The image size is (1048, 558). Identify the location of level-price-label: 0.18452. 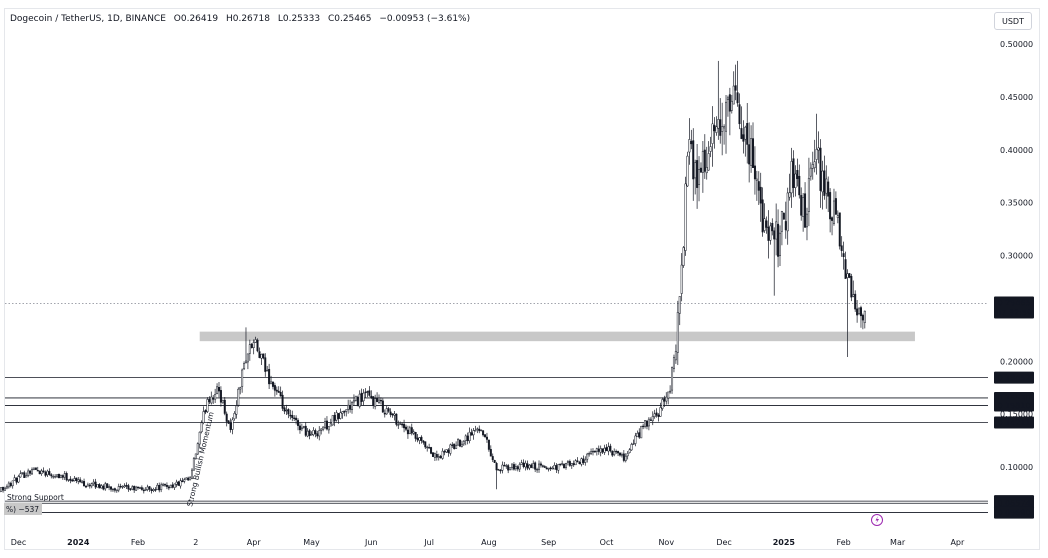
(1013, 378).